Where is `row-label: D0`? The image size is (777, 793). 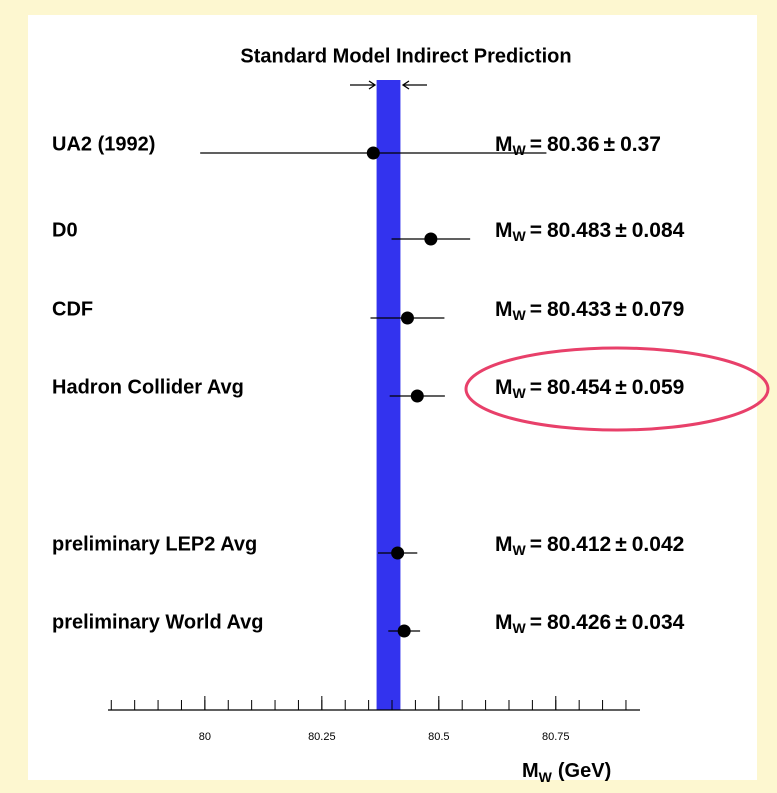 row-label: D0 is located at coordinates (65, 230).